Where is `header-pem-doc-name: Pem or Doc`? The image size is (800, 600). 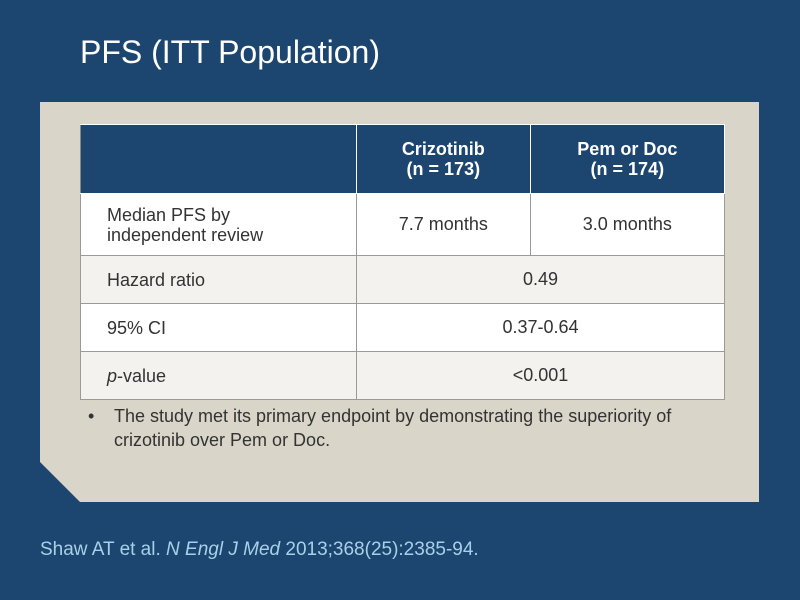 header-pem-doc-name: Pem or Doc is located at coordinates (627, 149).